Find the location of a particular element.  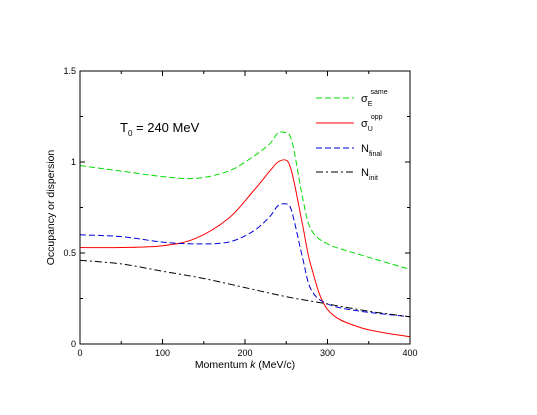

legend-label-2: Nfinal is located at coordinates (371, 150).